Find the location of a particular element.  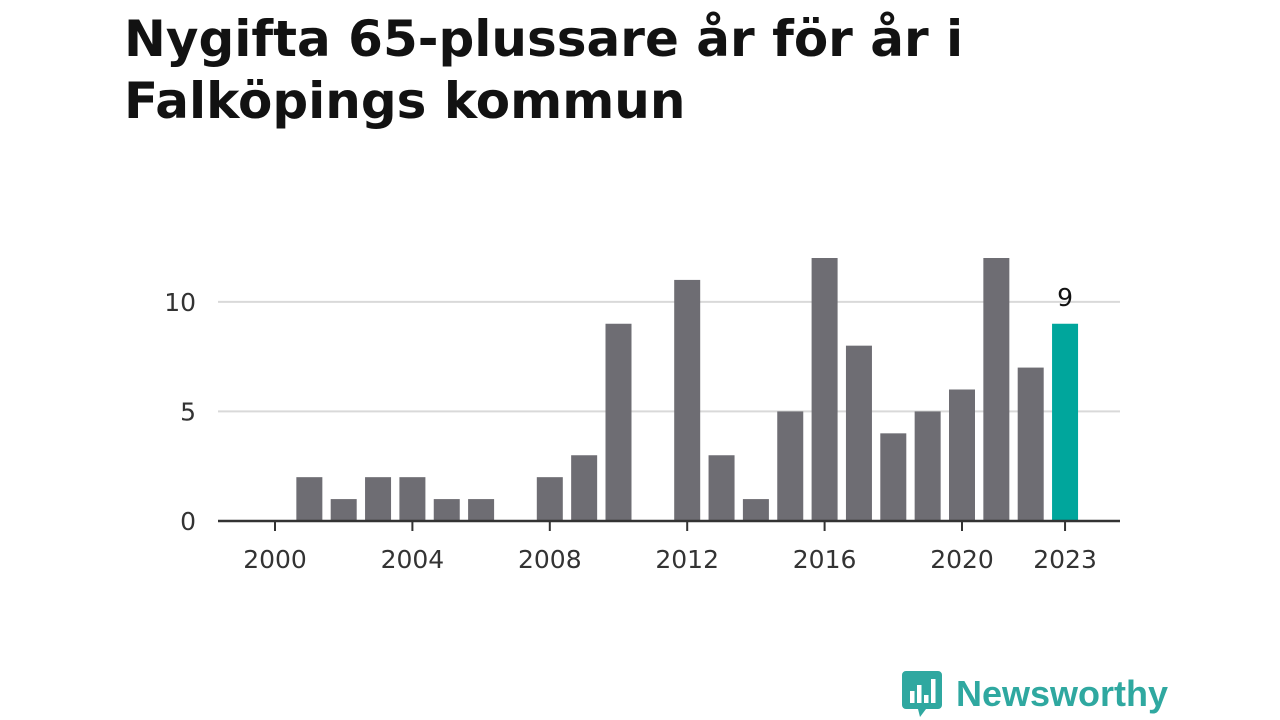

x-tick-label-2000: 2000 is located at coordinates (275, 559).